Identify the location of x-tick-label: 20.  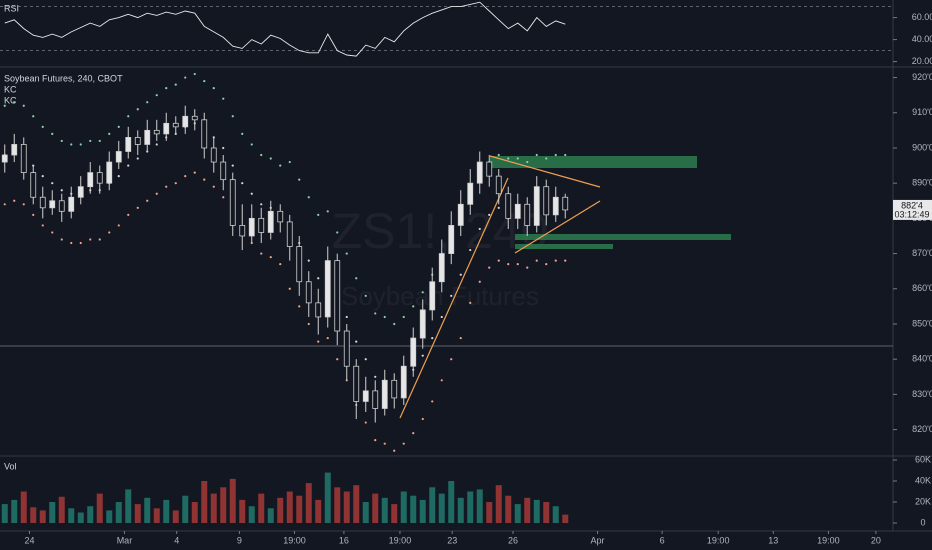
(876, 540).